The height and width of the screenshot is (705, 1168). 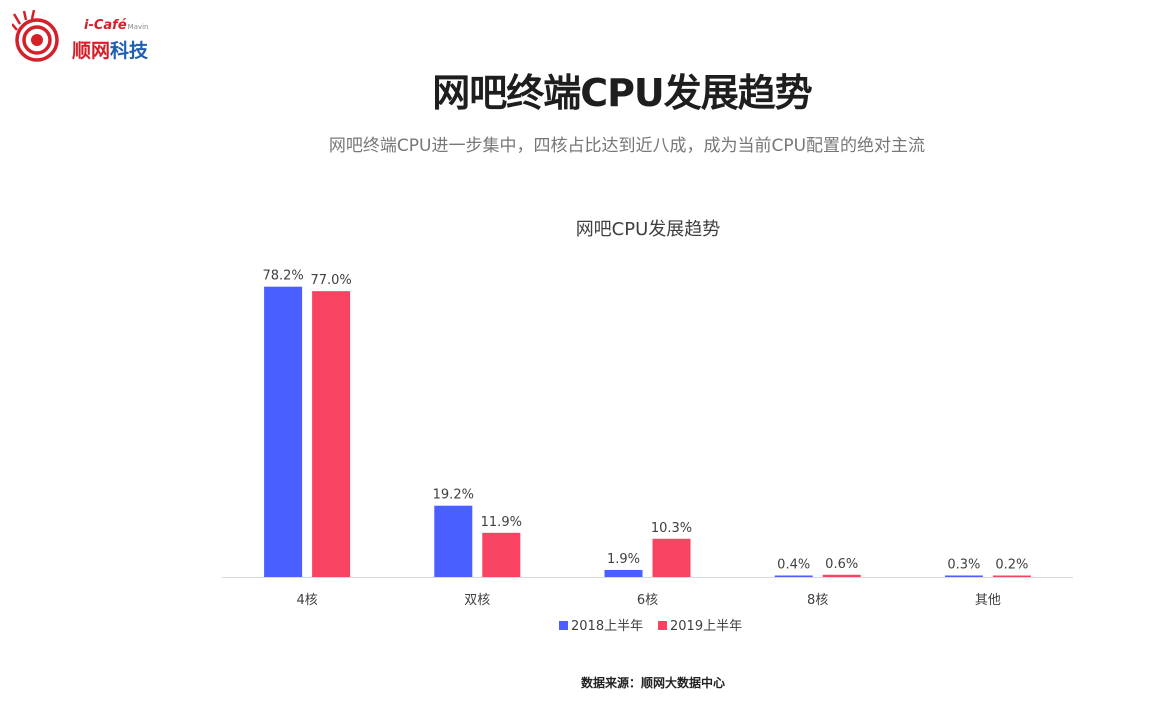 What do you see at coordinates (607, 626) in the screenshot?
I see `legend-label: 2018上半年` at bounding box center [607, 626].